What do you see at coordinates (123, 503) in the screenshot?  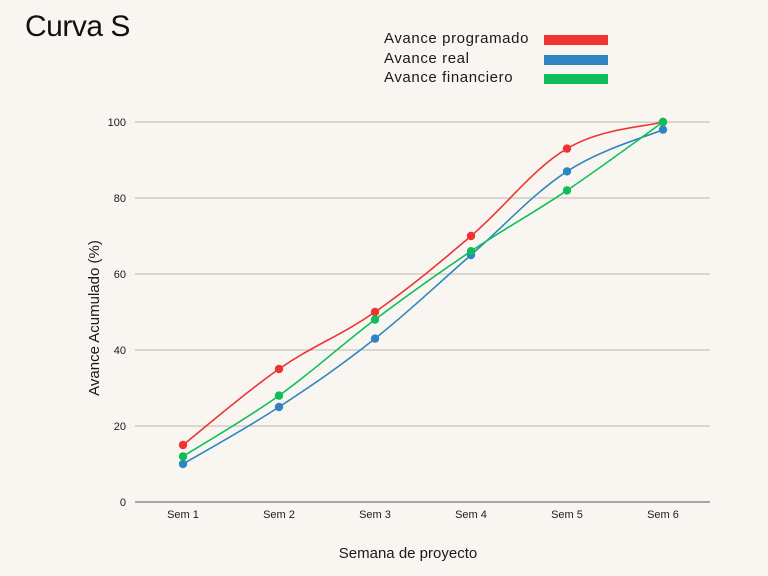 I see `y-tick-label: 0` at bounding box center [123, 503].